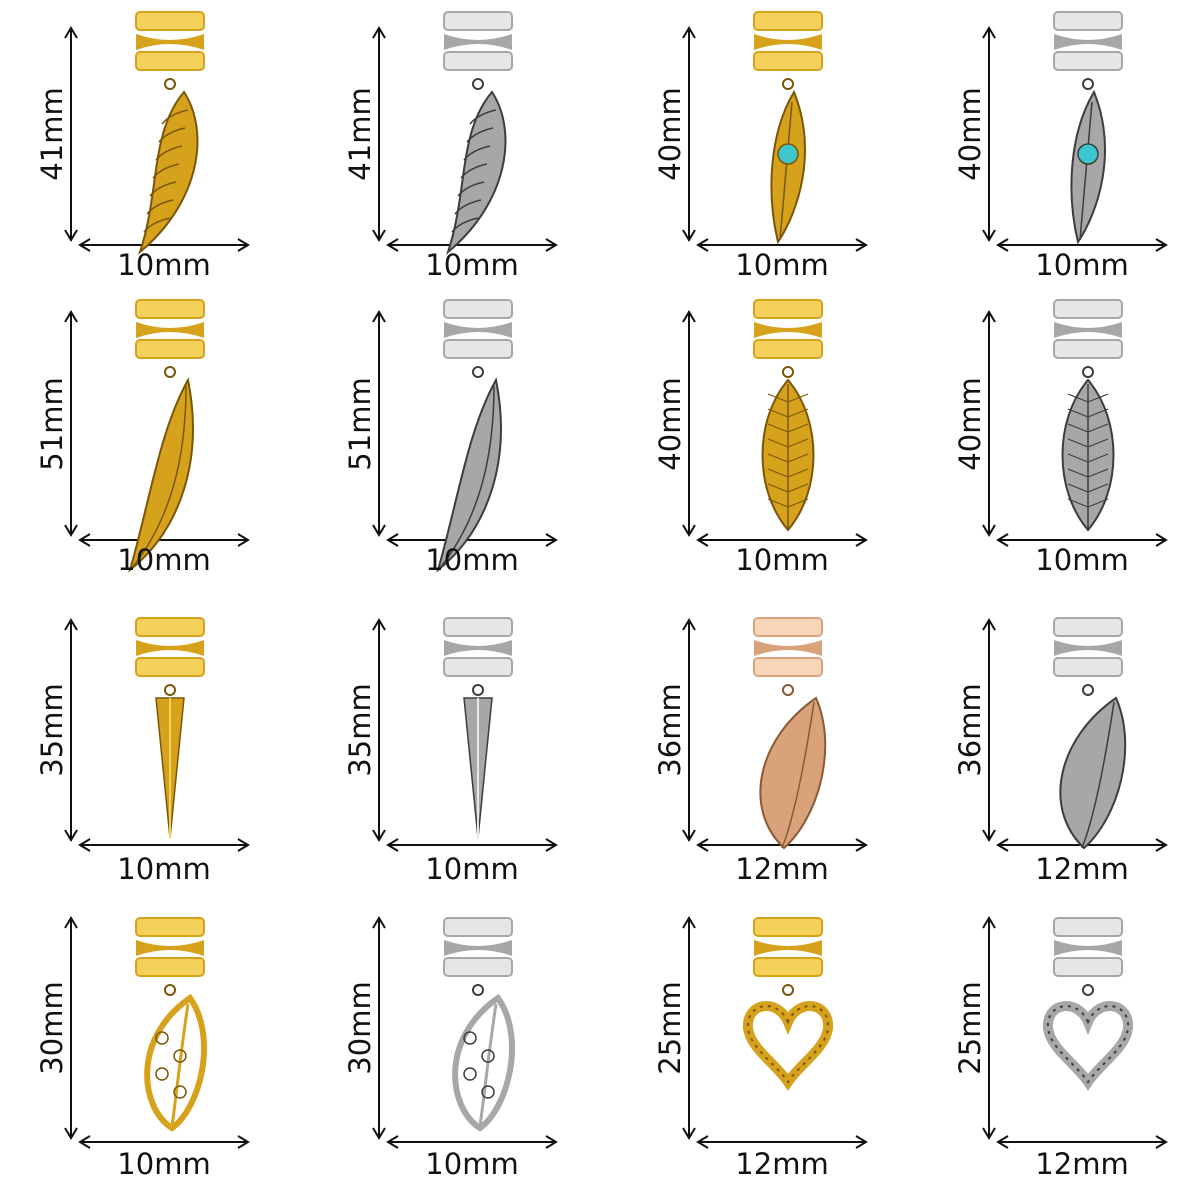 The height and width of the screenshot is (1200, 1200). Describe the element at coordinates (478, 133) in the screenshot. I see `wing-charm-icon` at that location.